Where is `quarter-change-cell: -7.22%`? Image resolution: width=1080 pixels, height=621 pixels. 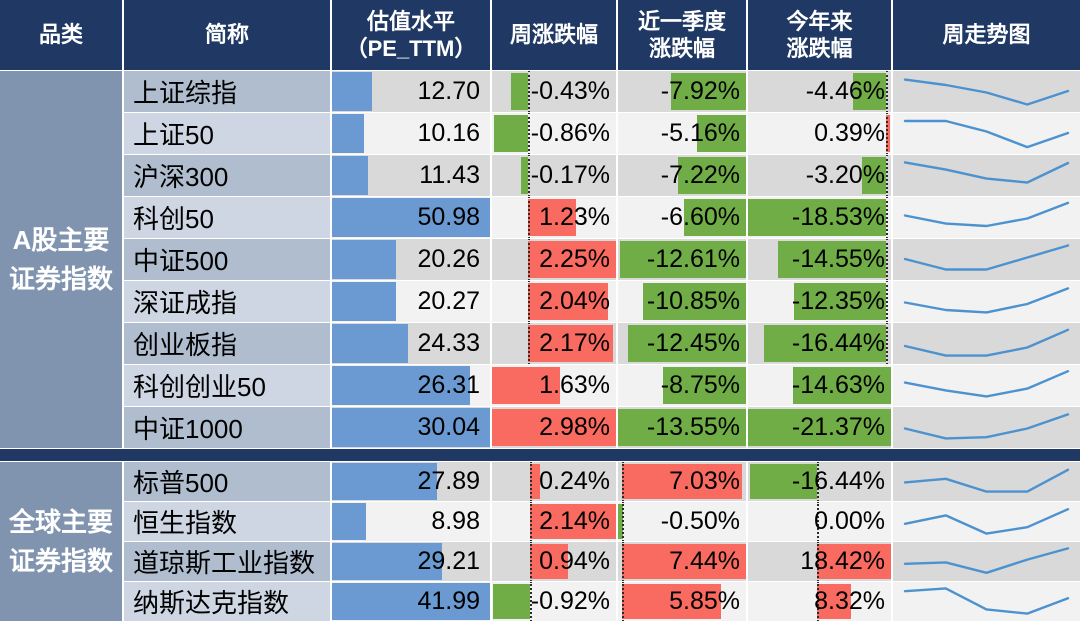
quarter-change-cell: -7.22% is located at coordinates (682, 175).